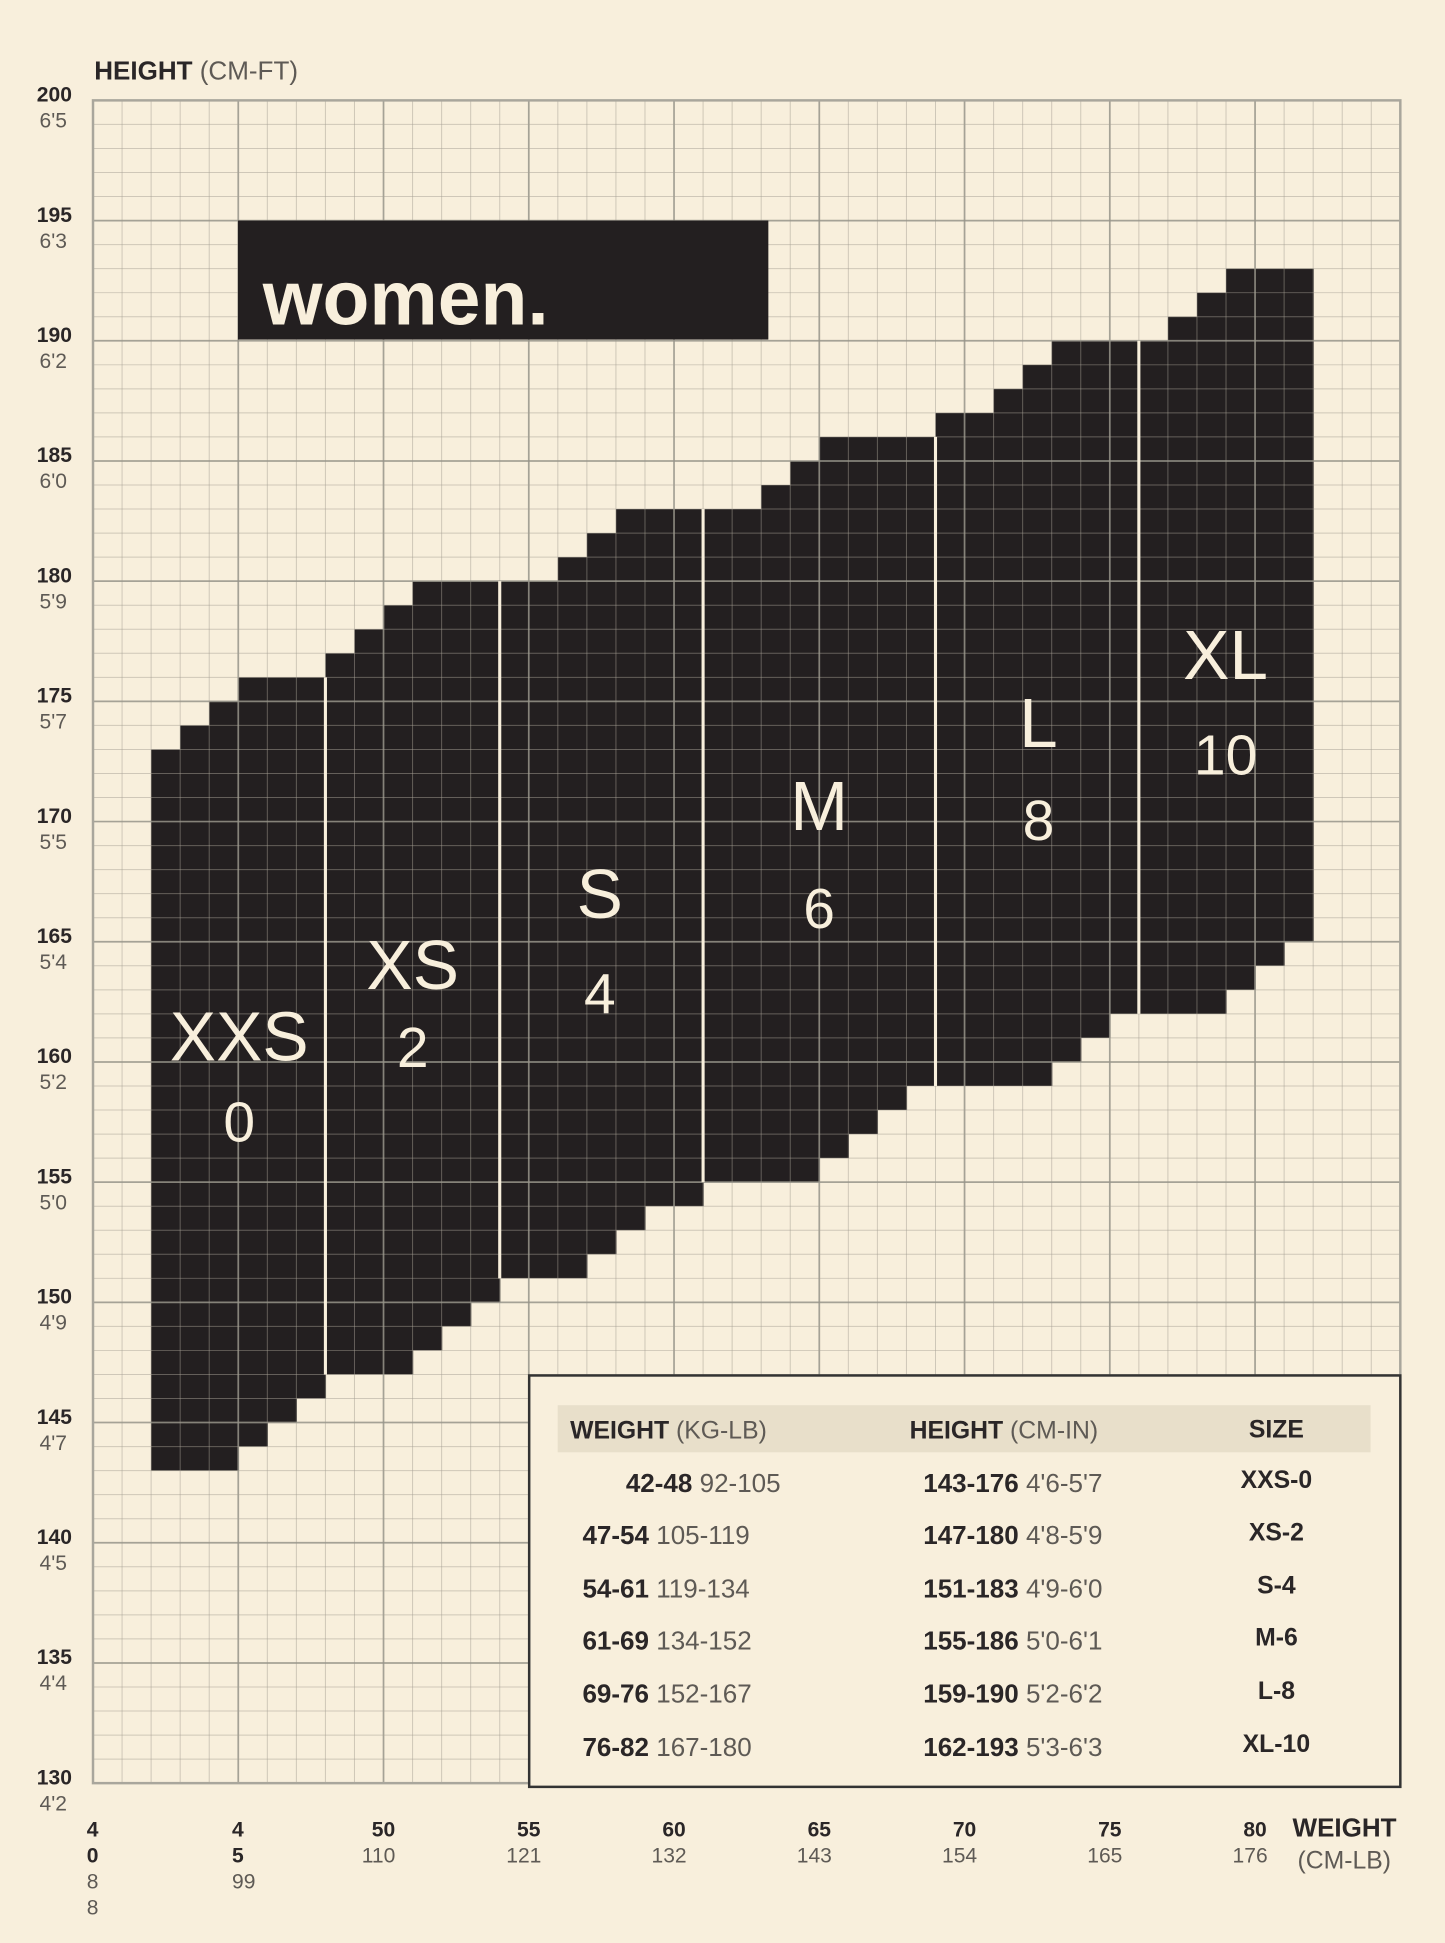 The width and height of the screenshot is (1445, 1943). I want to click on x-tick-kg: 80, so click(1254, 1829).